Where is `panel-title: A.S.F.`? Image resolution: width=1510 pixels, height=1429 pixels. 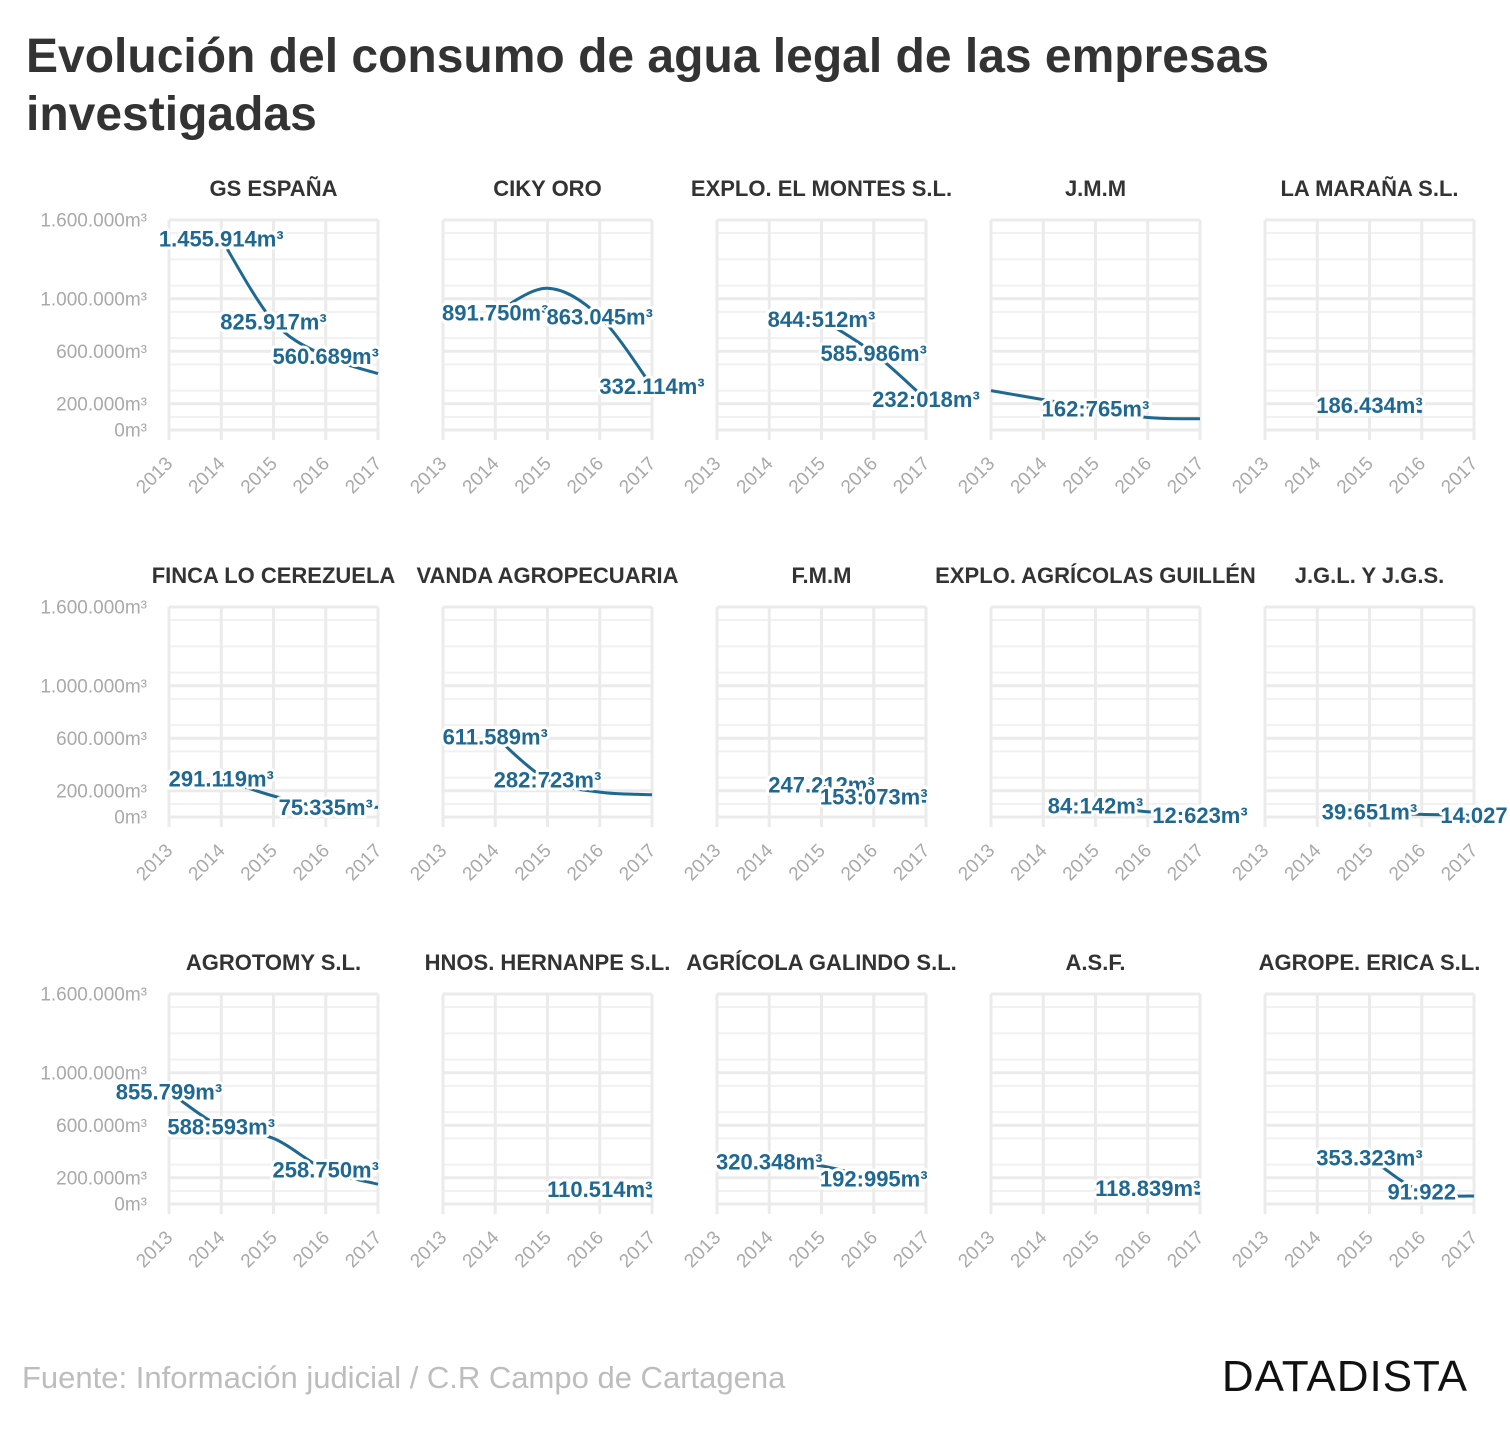 panel-title: A.S.F. is located at coordinates (1096, 962).